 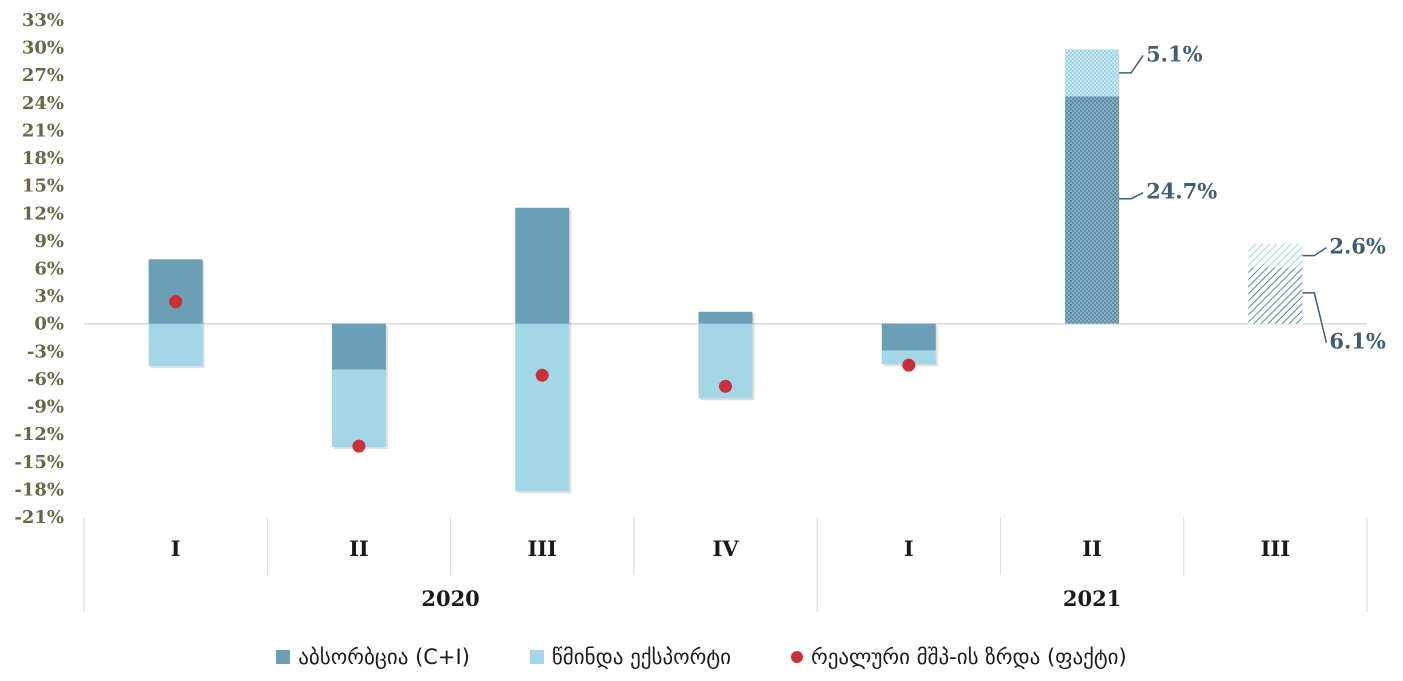 What do you see at coordinates (43, 48) in the screenshot?
I see `y-tick-label: 30%` at bounding box center [43, 48].